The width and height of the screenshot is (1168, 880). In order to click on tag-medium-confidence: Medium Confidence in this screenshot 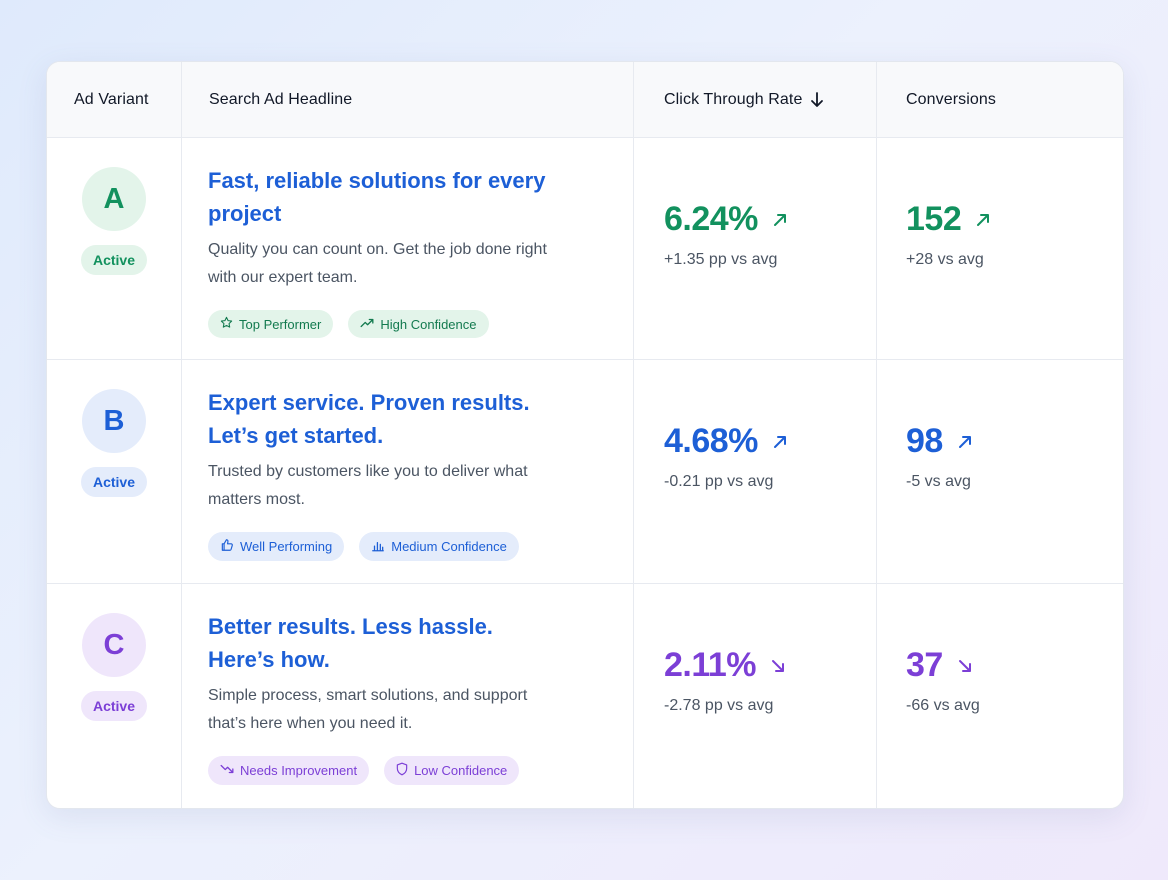, I will do `click(439, 546)`.